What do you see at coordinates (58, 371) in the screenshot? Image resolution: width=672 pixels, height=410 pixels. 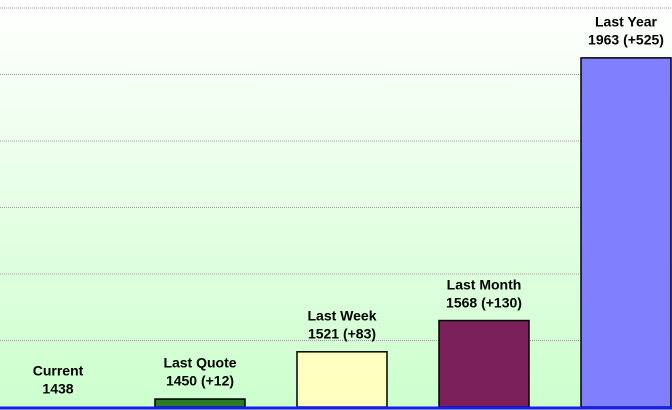 I see `category-label: Current` at bounding box center [58, 371].